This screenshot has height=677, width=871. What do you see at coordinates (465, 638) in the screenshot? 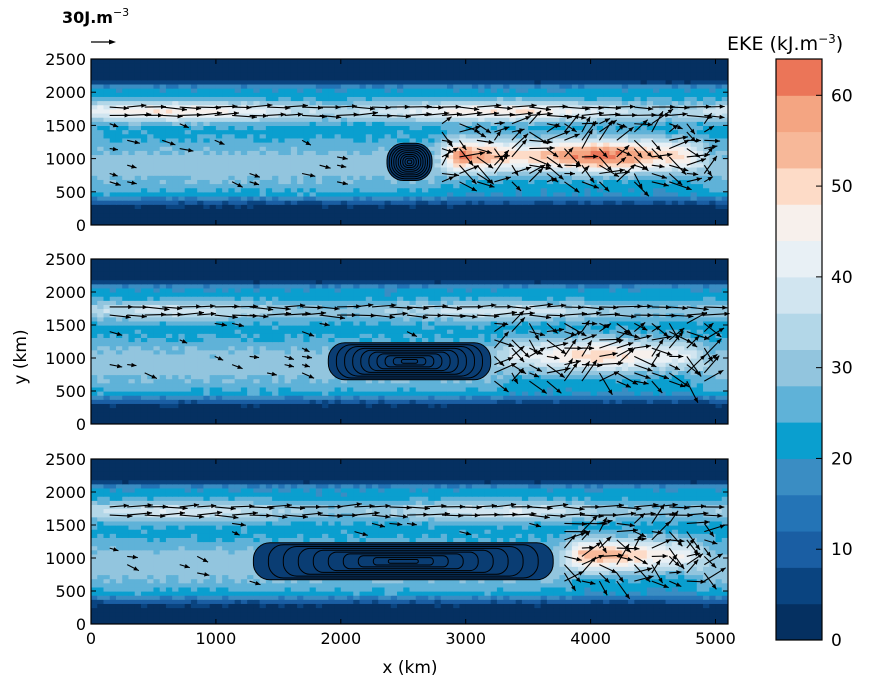
I see `x-tick-label: 3000` at bounding box center [465, 638].